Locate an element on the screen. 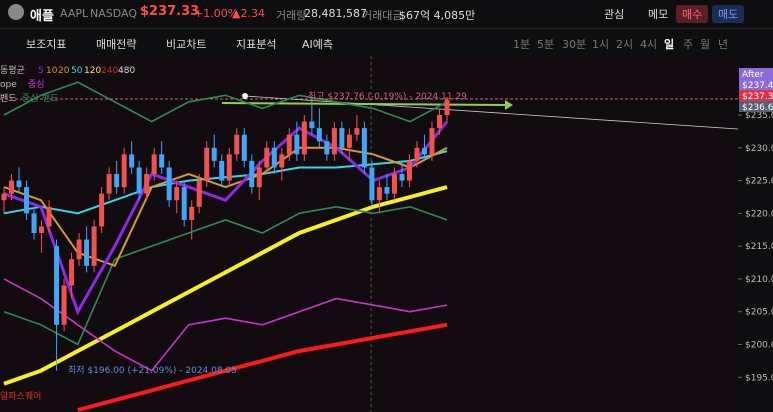 This screenshot has height=412, width=773. volume: 28,481,587 is located at coordinates (335, 13).